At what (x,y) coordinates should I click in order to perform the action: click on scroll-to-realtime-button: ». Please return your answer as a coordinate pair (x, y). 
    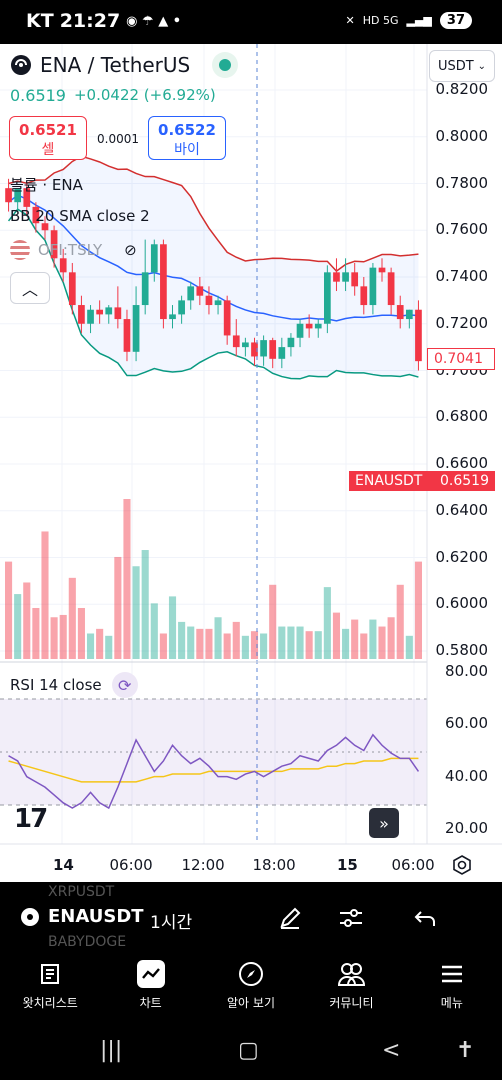
    Looking at the image, I should click on (384, 823).